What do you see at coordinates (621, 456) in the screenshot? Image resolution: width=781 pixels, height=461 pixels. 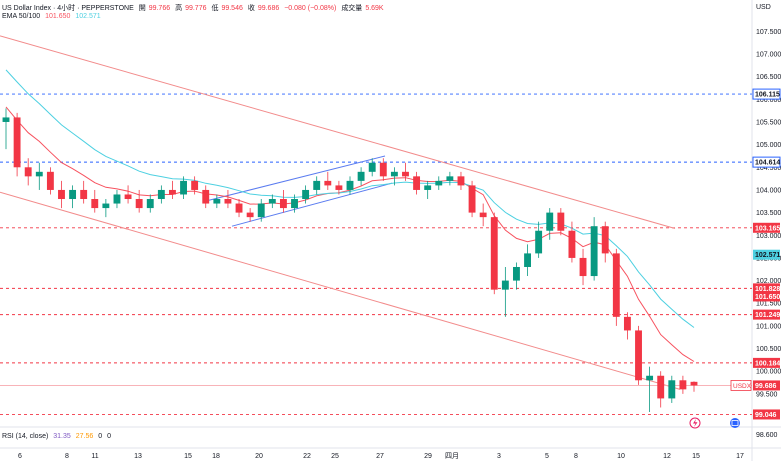 I see `x-tick-label: 10` at bounding box center [621, 456].